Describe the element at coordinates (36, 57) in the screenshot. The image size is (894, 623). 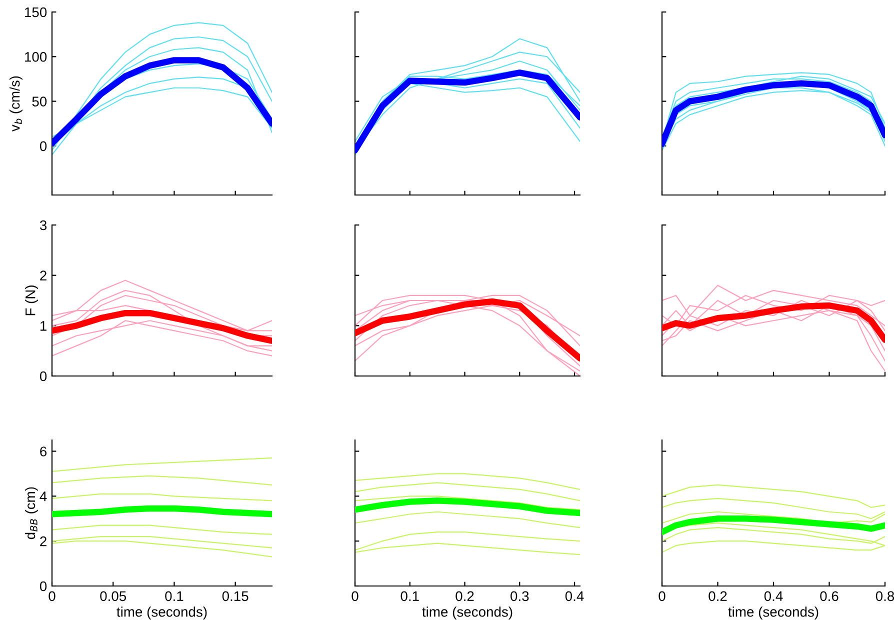
I see `y-tick-label: 100` at that location.